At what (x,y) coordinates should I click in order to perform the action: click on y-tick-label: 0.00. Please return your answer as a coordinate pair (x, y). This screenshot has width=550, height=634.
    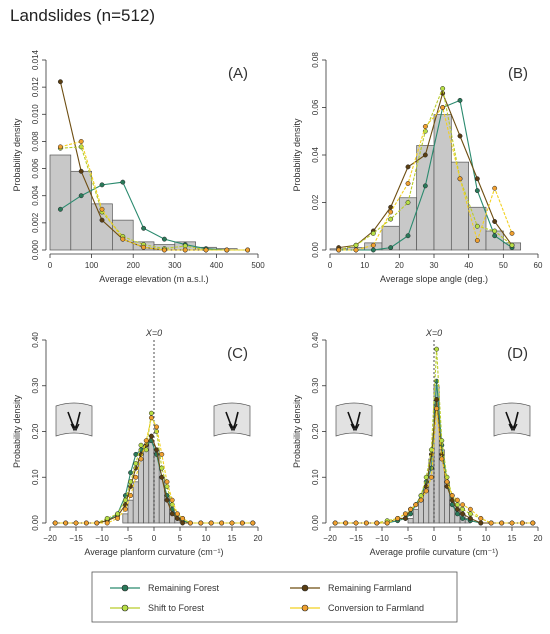
    Looking at the image, I should click on (315, 523).